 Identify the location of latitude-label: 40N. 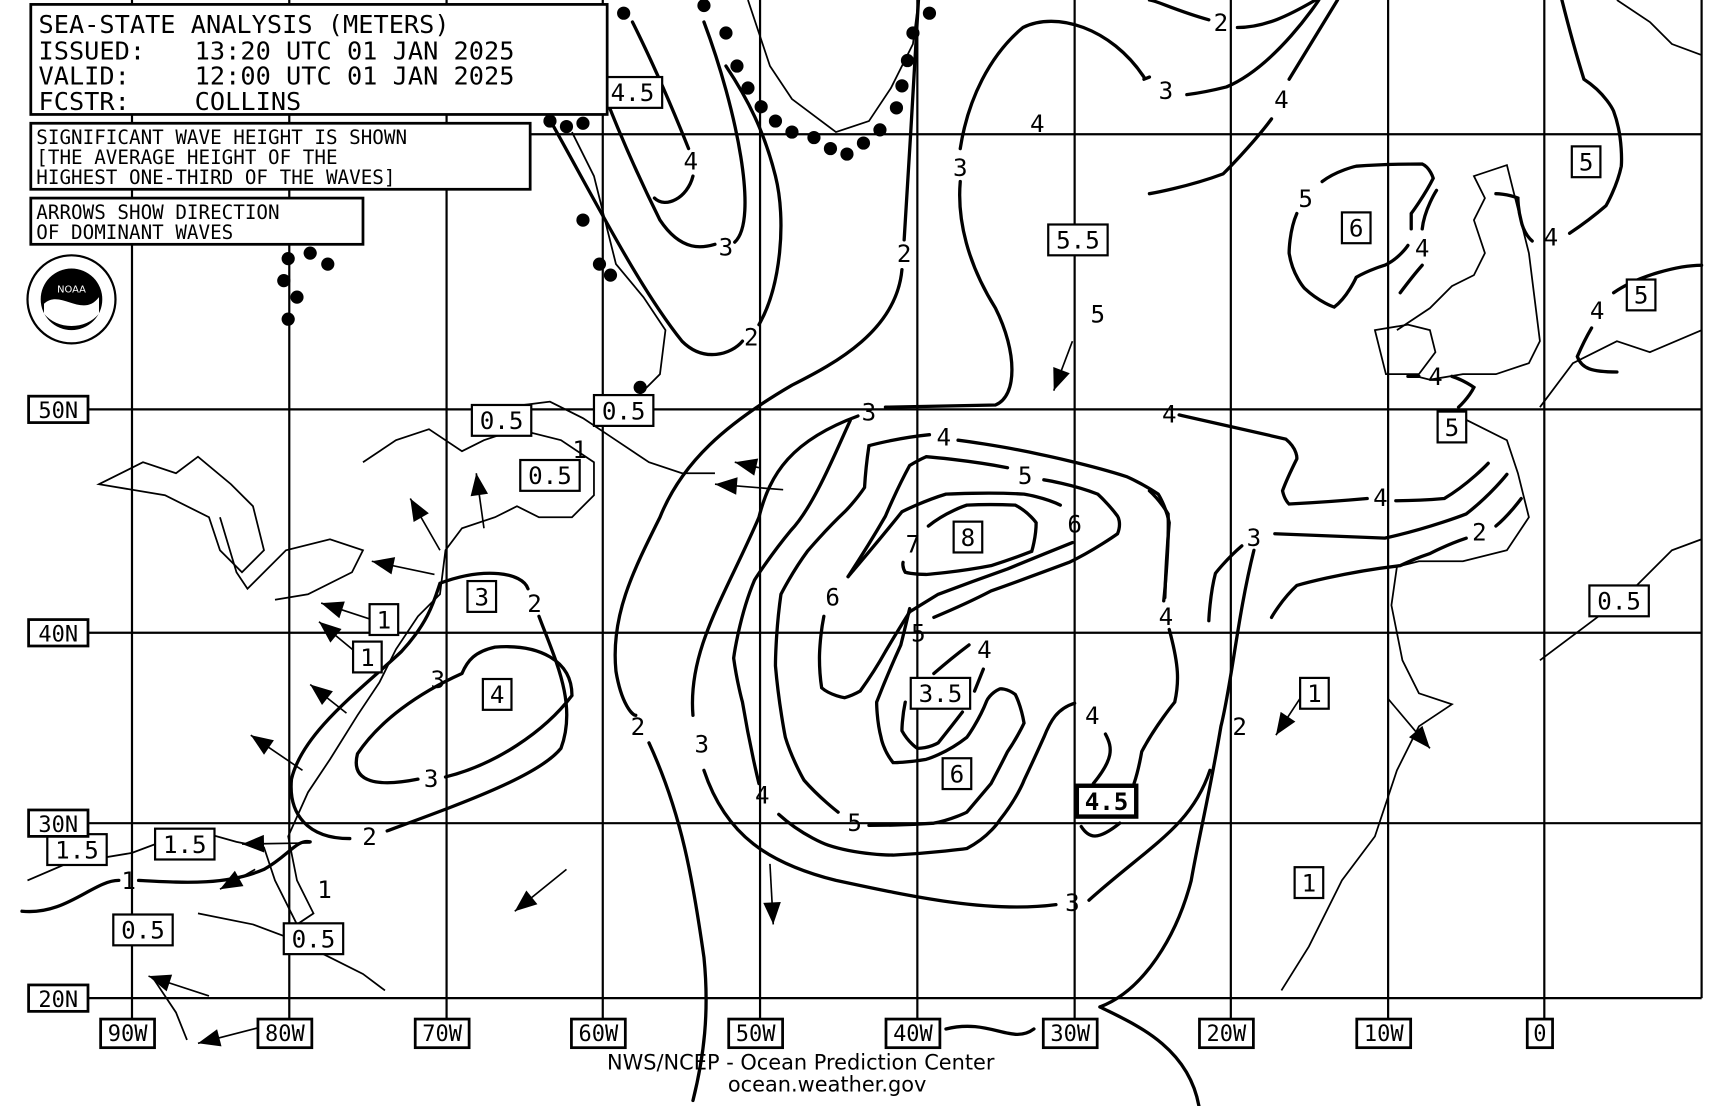
(58, 633).